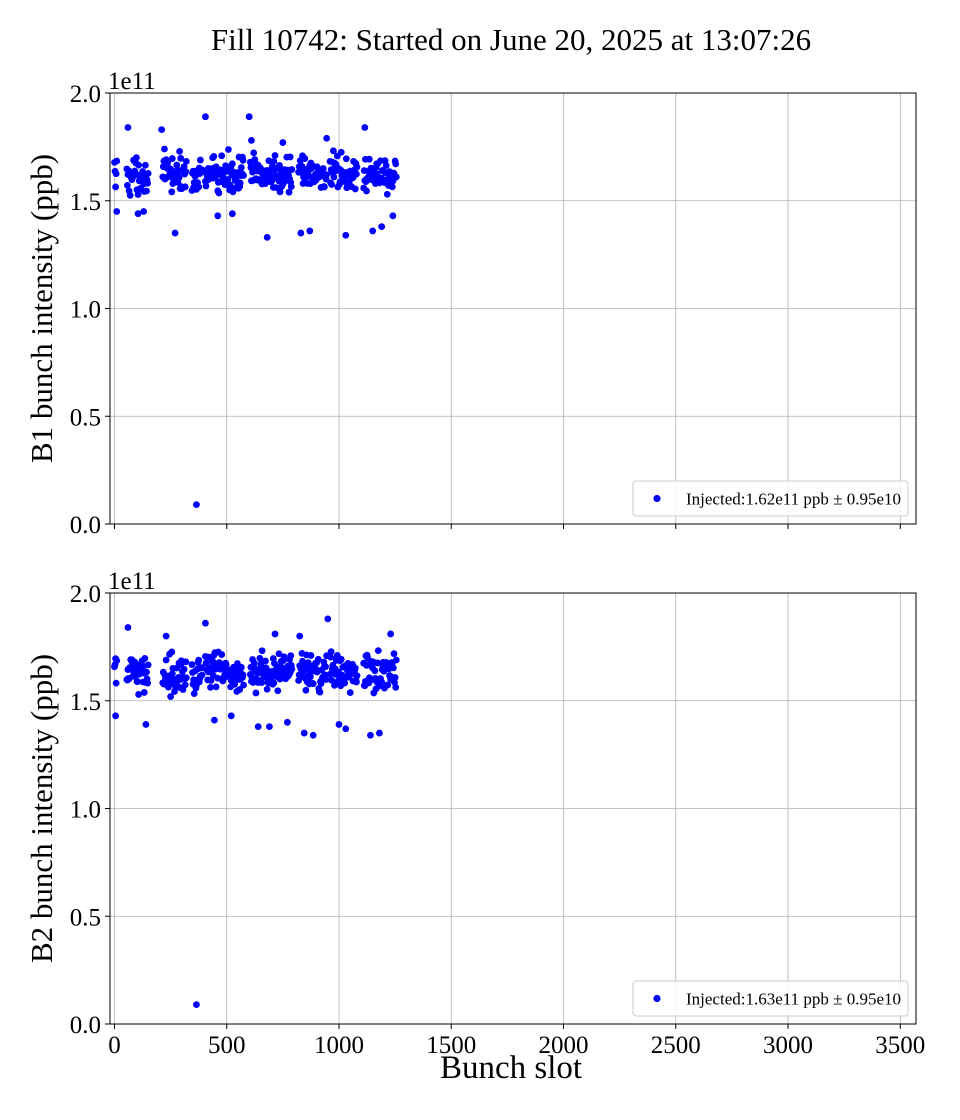  What do you see at coordinates (85, 917) in the screenshot?
I see `b2-y-tick-label: 0.5` at bounding box center [85, 917].